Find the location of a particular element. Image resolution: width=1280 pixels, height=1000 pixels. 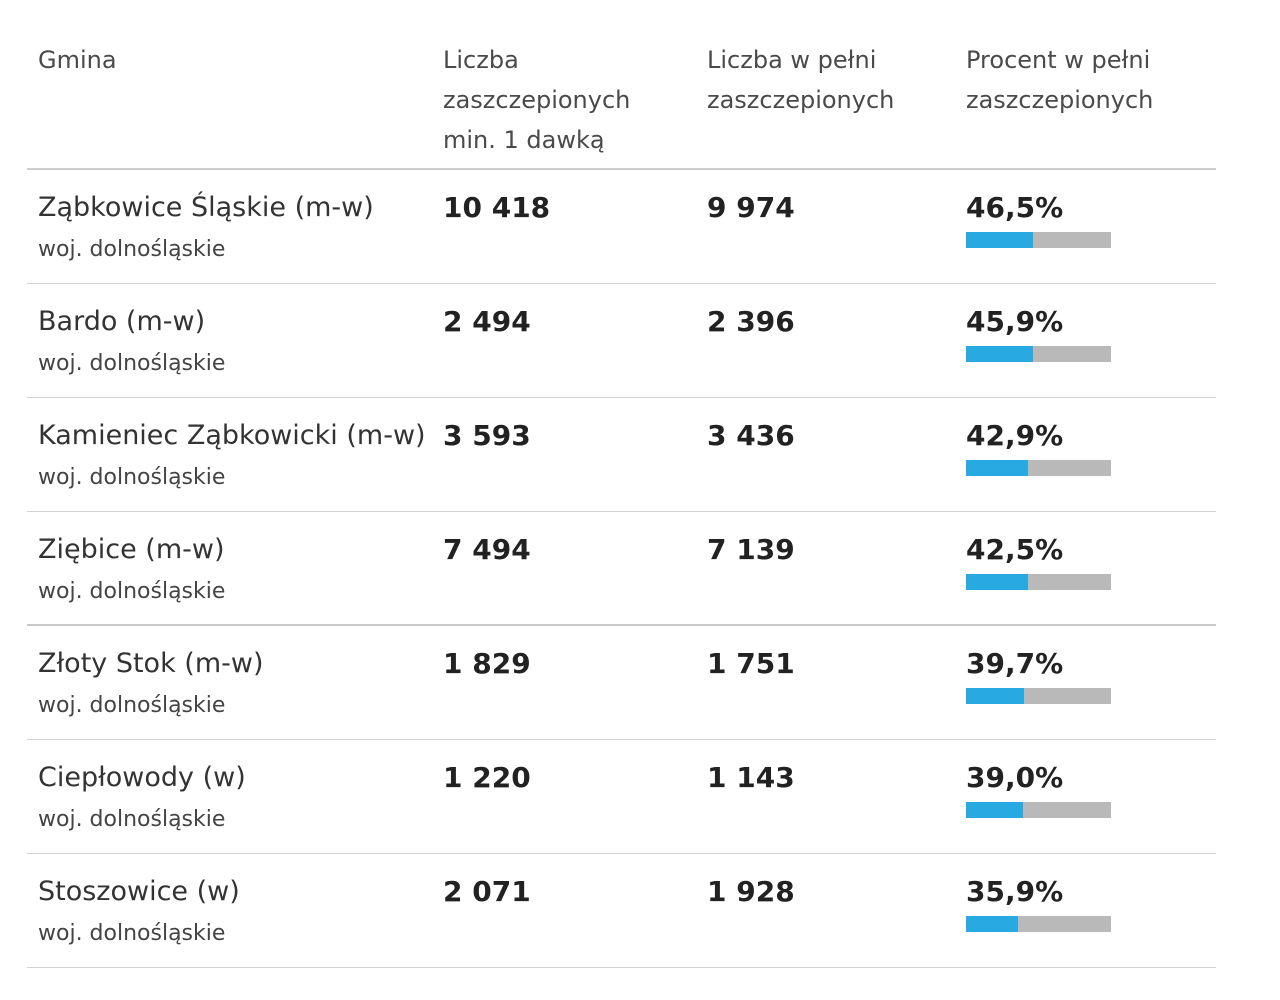

gmina-name: Ziębice (m-w) is located at coordinates (131, 549).